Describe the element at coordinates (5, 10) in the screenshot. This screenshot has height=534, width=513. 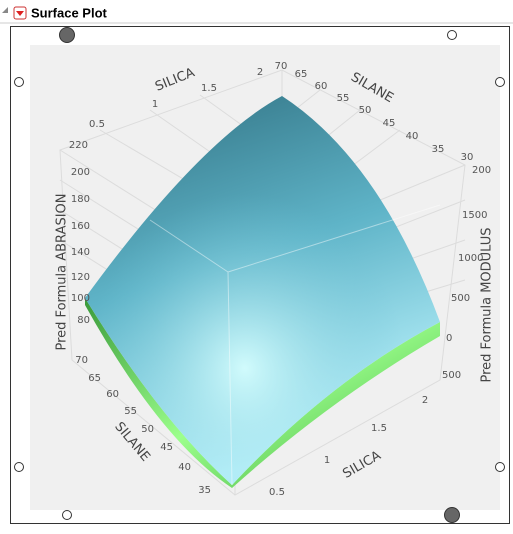
I see `outline-toggle` at that location.